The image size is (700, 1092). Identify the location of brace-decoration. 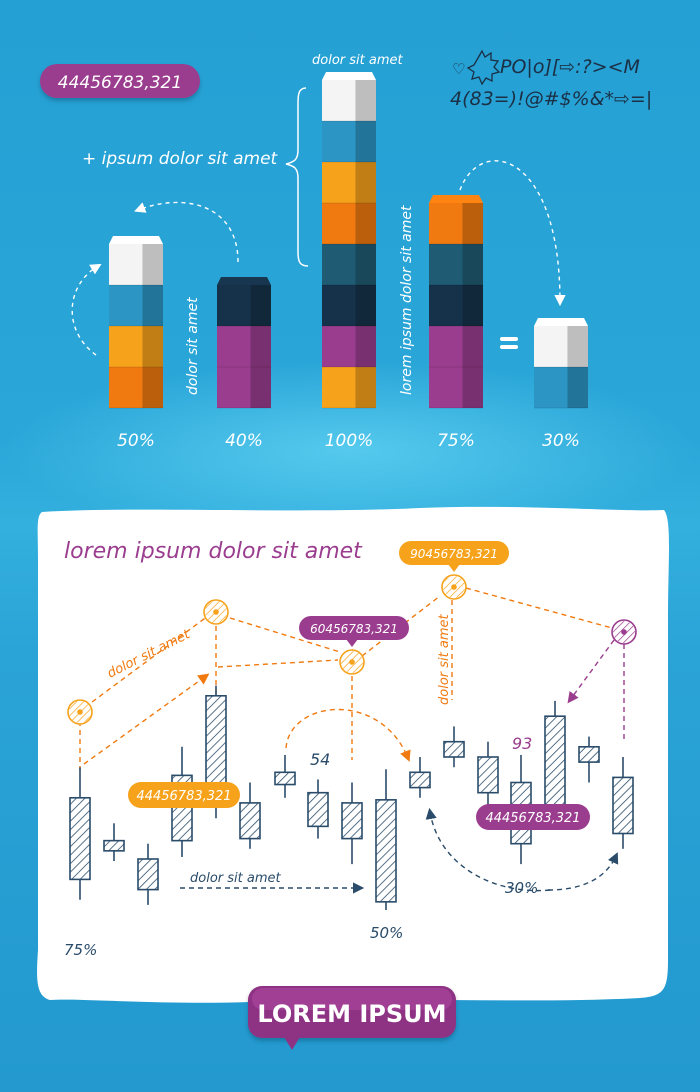
(297, 177).